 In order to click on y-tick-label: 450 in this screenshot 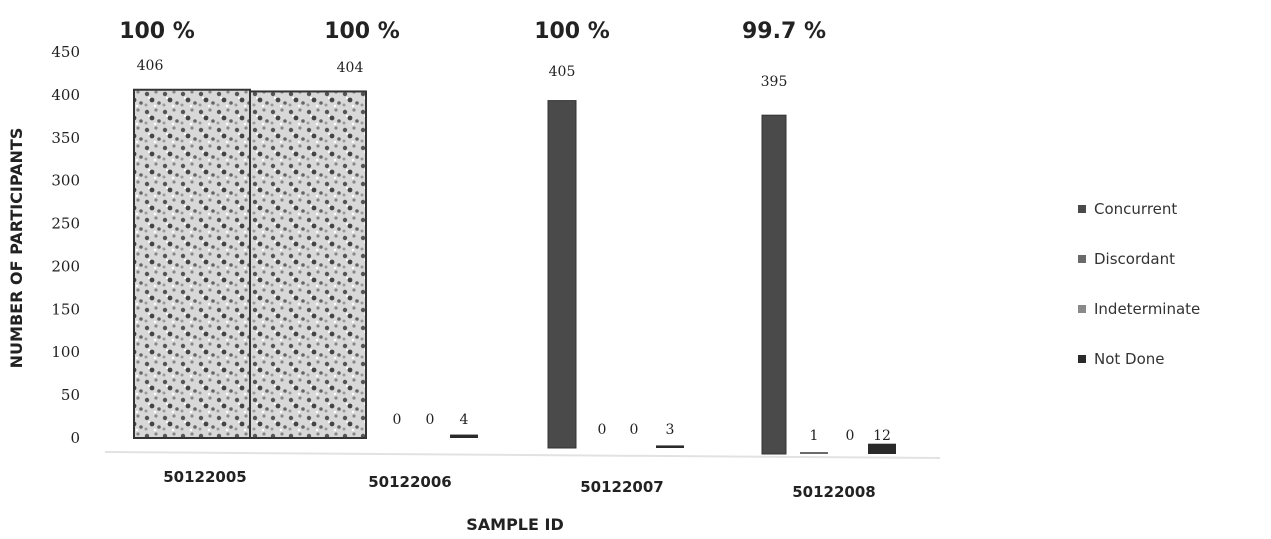, I will do `click(65, 52)`.